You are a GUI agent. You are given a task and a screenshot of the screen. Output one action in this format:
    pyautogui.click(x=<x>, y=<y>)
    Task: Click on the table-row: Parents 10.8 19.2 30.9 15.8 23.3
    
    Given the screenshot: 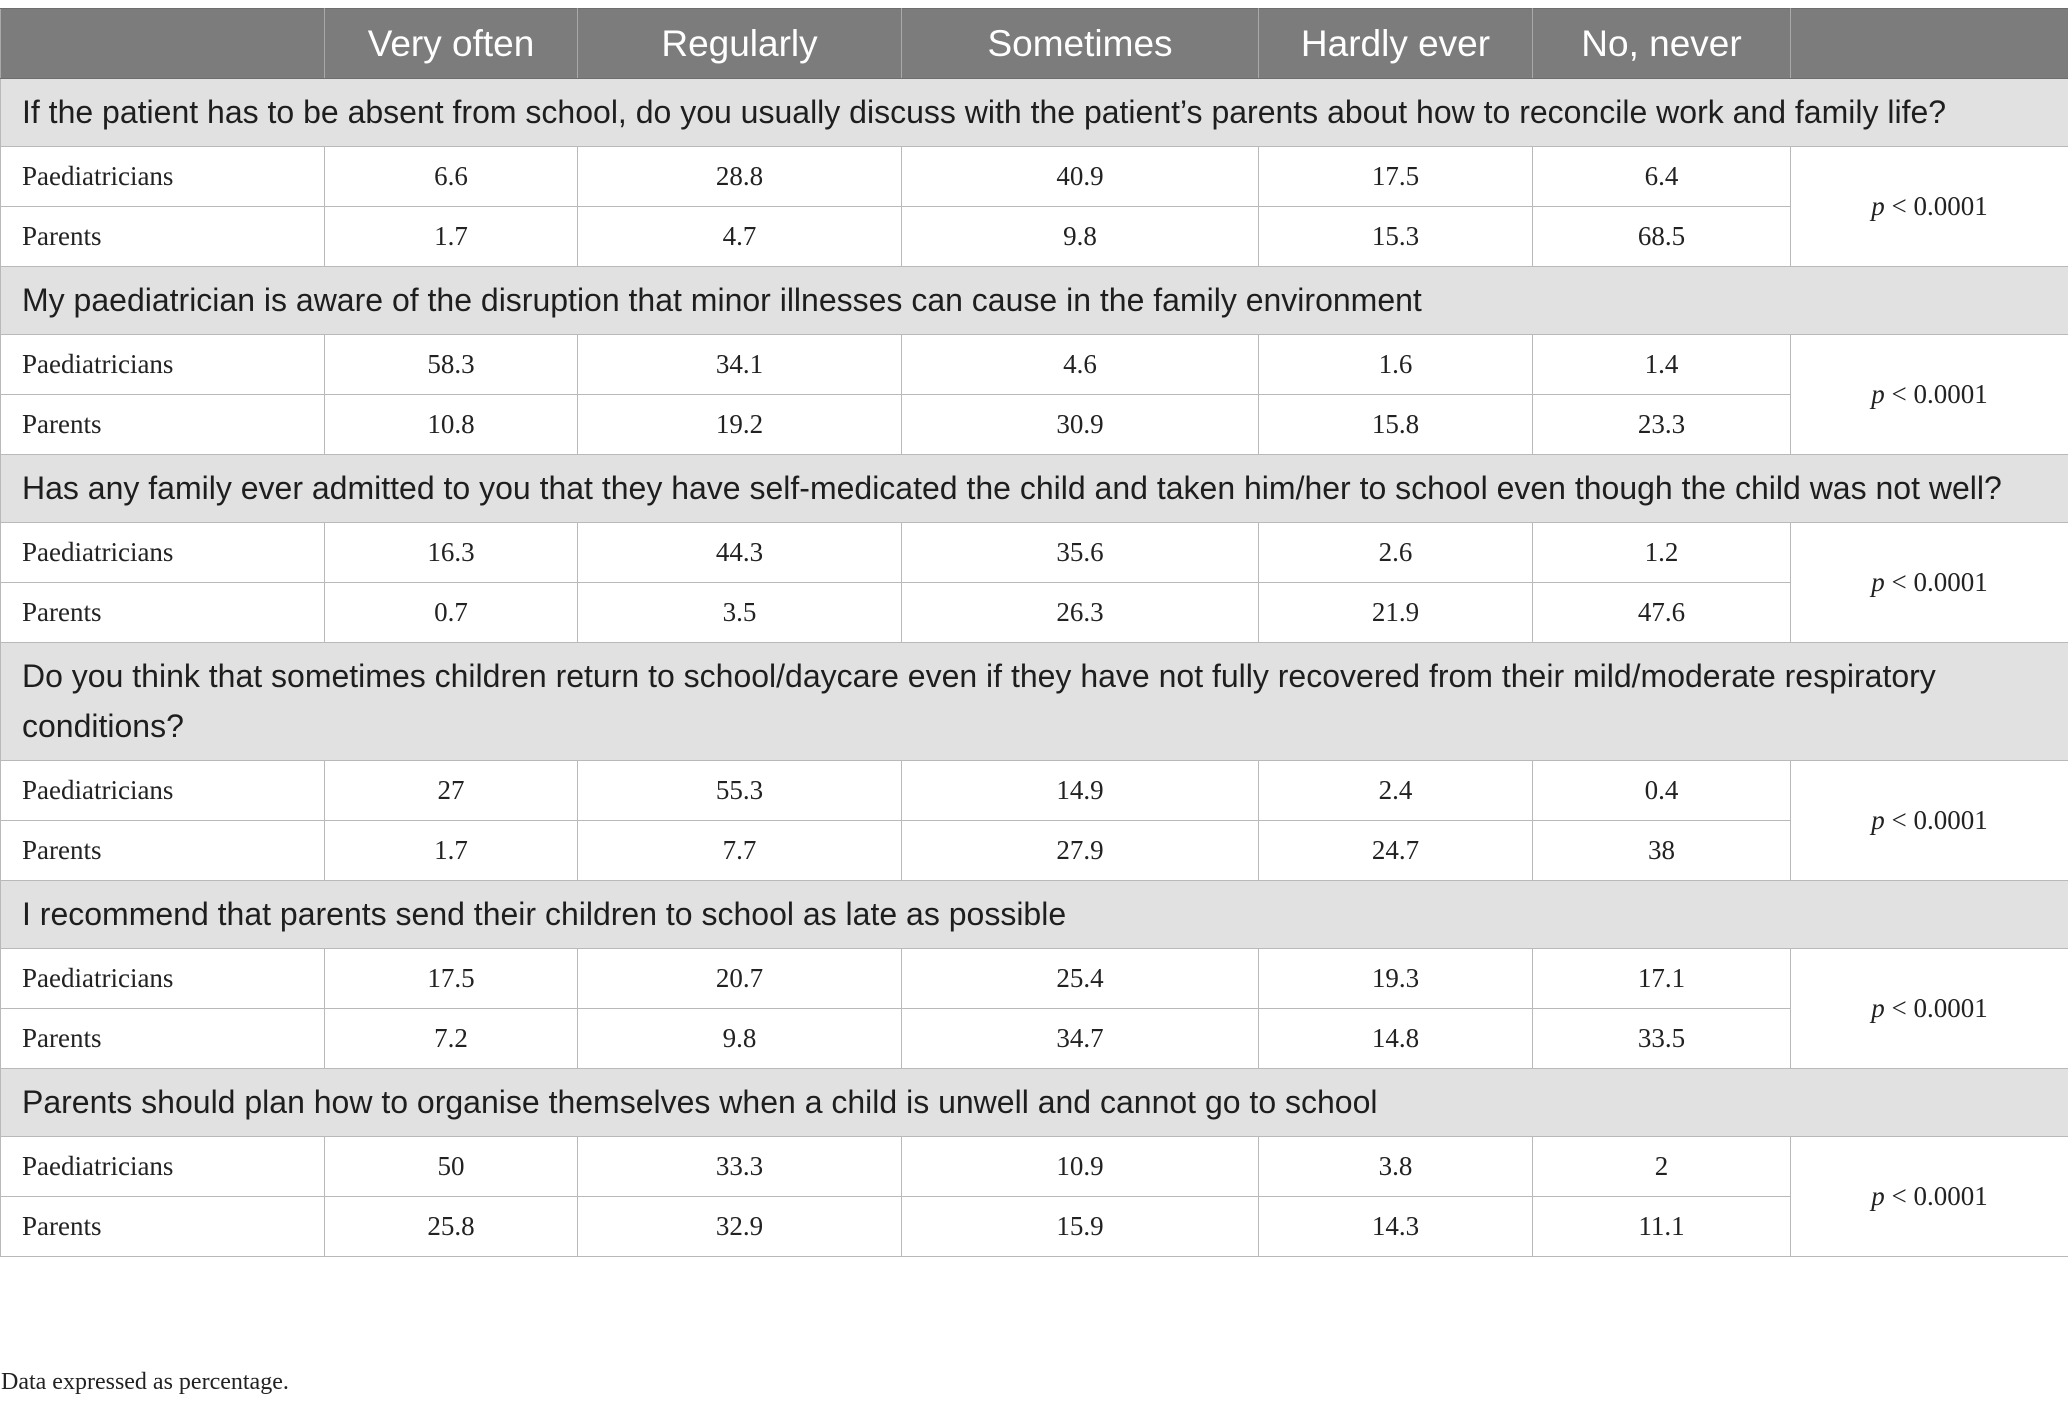 What is the action you would take?
    pyautogui.click(x=1034, y=424)
    